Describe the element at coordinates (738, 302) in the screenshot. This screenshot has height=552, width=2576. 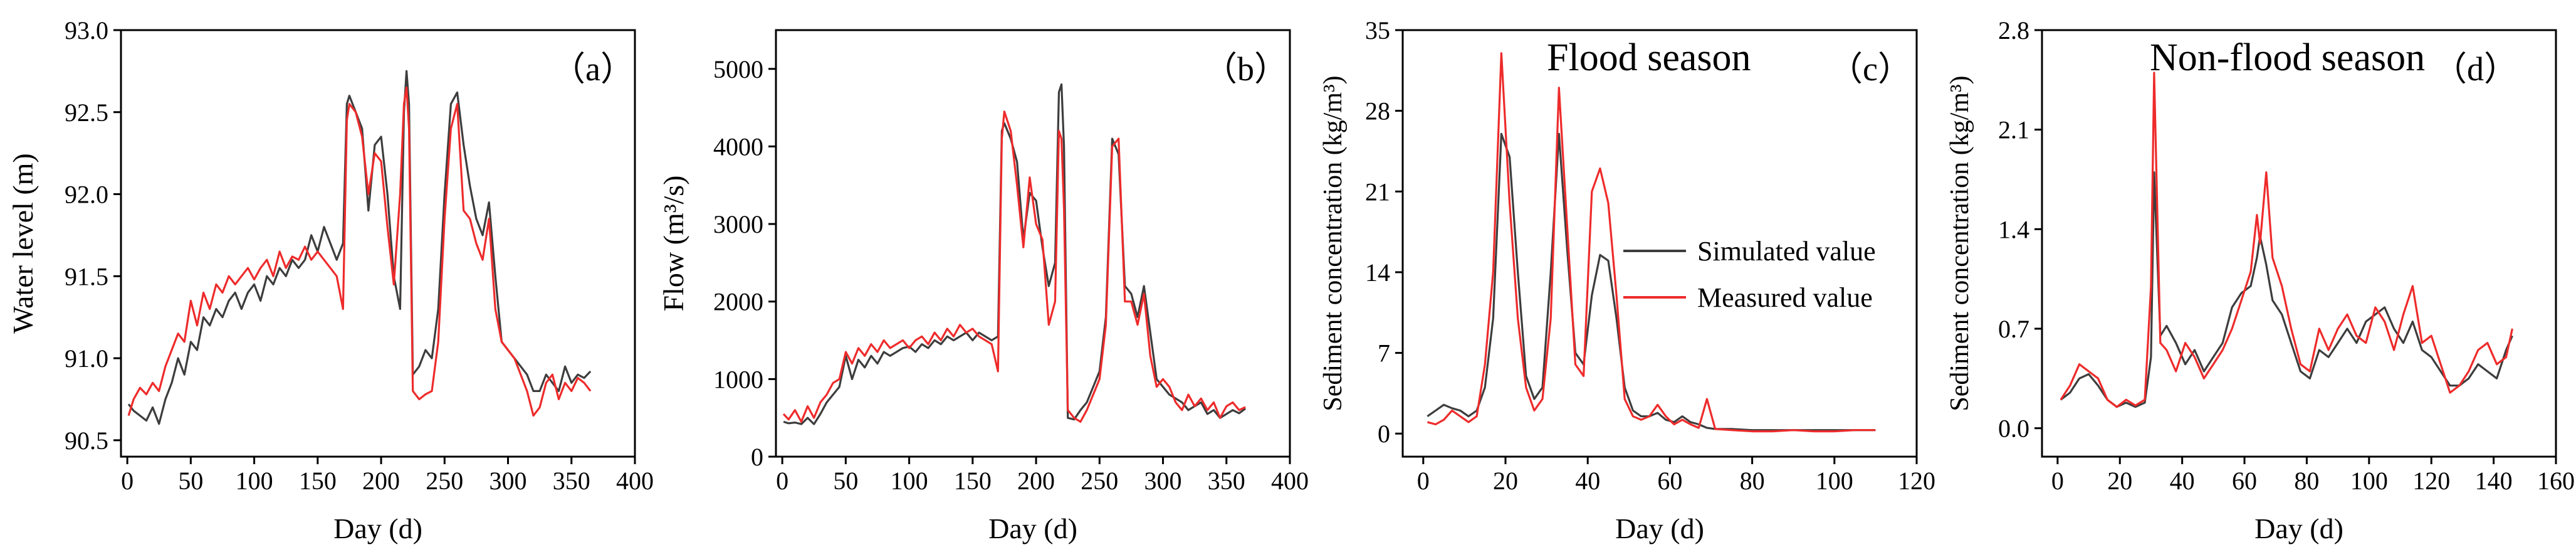
I see `y-tick-label-b-2: 2000` at that location.